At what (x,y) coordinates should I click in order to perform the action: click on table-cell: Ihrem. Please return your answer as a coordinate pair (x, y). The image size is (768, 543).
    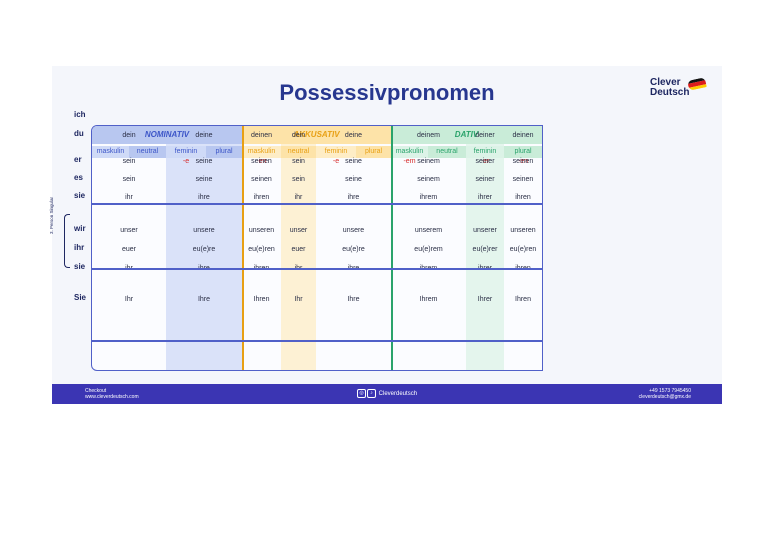
    Looking at the image, I should click on (428, 299).